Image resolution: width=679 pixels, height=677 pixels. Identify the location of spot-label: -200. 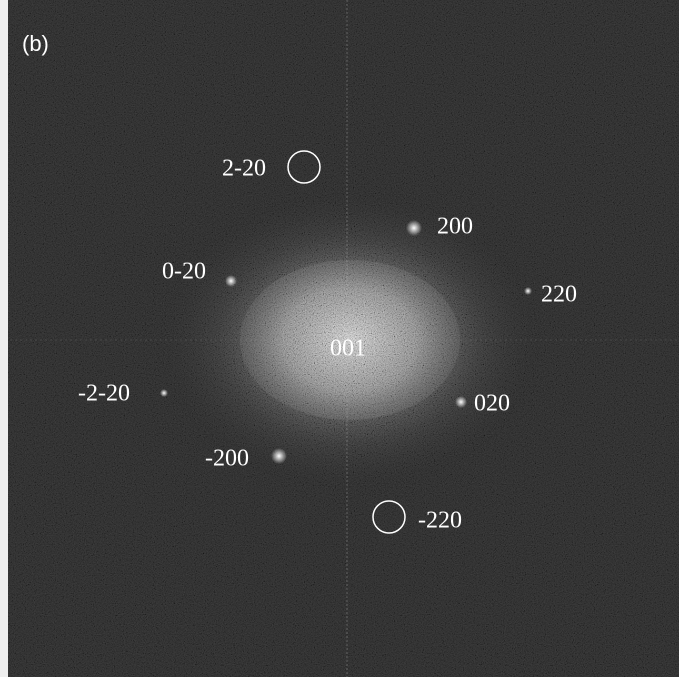
(227, 459).